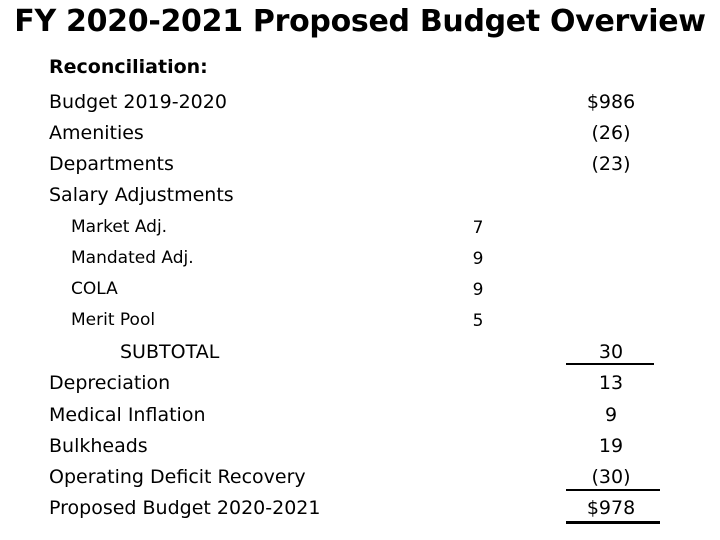 The height and width of the screenshot is (540, 720). What do you see at coordinates (110, 383) in the screenshot?
I see `row-label-depreciation: Depreciation` at bounding box center [110, 383].